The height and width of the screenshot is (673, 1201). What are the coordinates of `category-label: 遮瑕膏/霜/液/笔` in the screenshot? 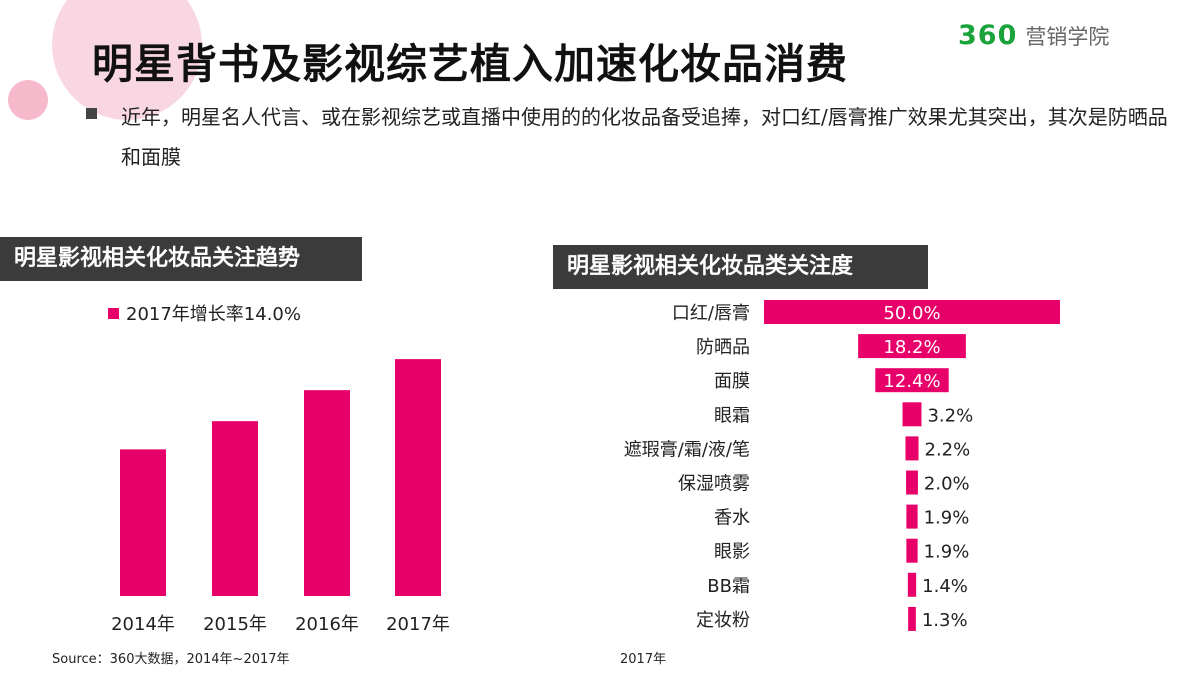 It's located at (687, 449).